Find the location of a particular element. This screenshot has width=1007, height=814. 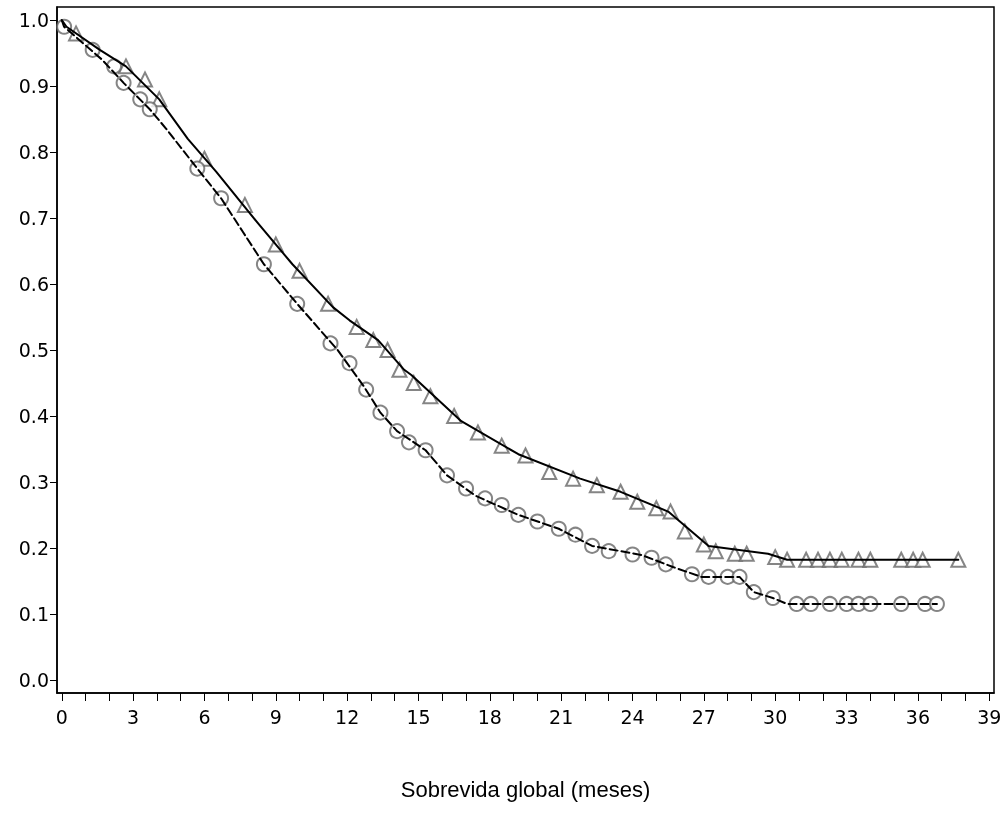

y-tick-label: 0.7 is located at coordinates (33, 218).